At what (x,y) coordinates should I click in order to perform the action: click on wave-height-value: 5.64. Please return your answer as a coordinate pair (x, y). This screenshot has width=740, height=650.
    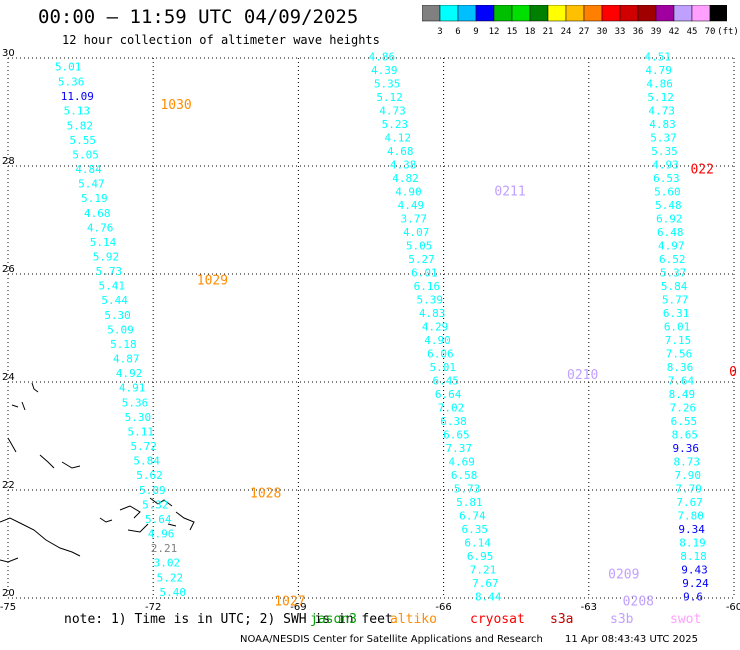
    Looking at the image, I should click on (158, 519).